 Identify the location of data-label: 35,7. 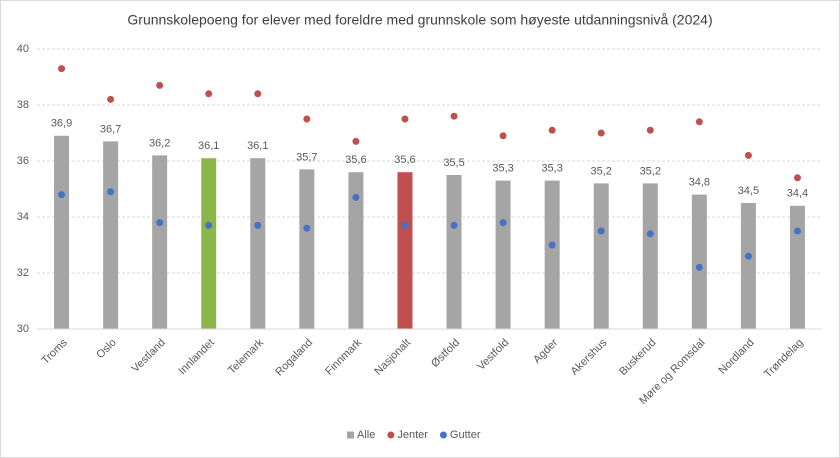
(306, 157).